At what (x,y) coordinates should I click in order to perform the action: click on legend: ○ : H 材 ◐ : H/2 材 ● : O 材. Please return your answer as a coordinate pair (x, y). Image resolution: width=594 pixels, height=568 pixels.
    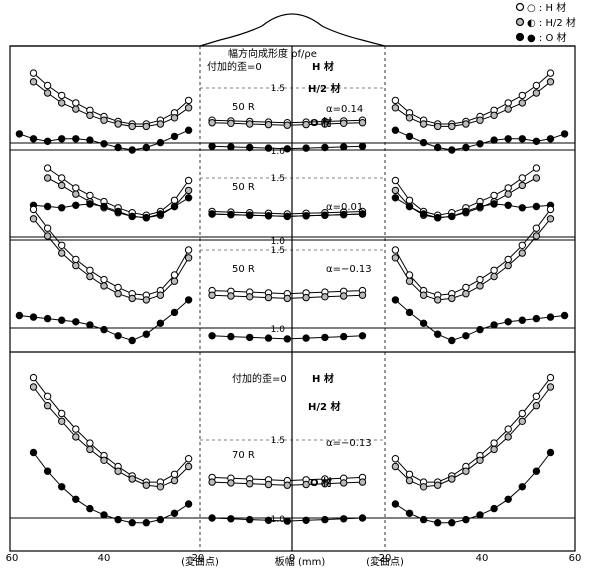
    Looking at the image, I should click on (545, 22).